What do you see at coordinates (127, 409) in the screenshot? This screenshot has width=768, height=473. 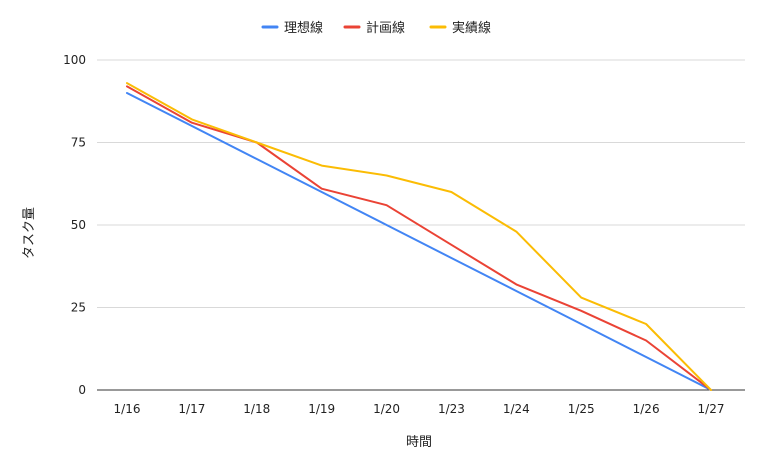 I see `x-tick-label: 1/16` at bounding box center [127, 409].